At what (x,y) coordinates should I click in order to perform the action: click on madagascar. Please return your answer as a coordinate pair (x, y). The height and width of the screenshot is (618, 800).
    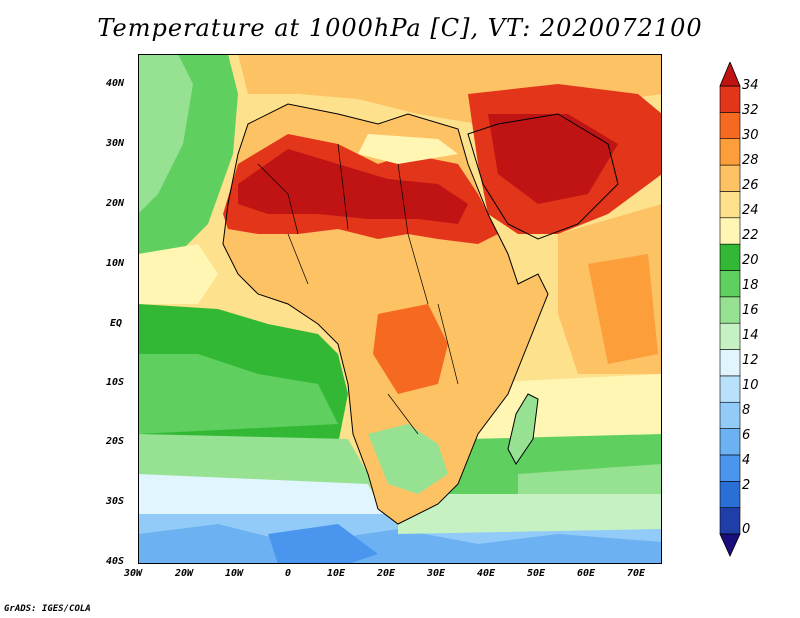
    Looking at the image, I should click on (523, 429).